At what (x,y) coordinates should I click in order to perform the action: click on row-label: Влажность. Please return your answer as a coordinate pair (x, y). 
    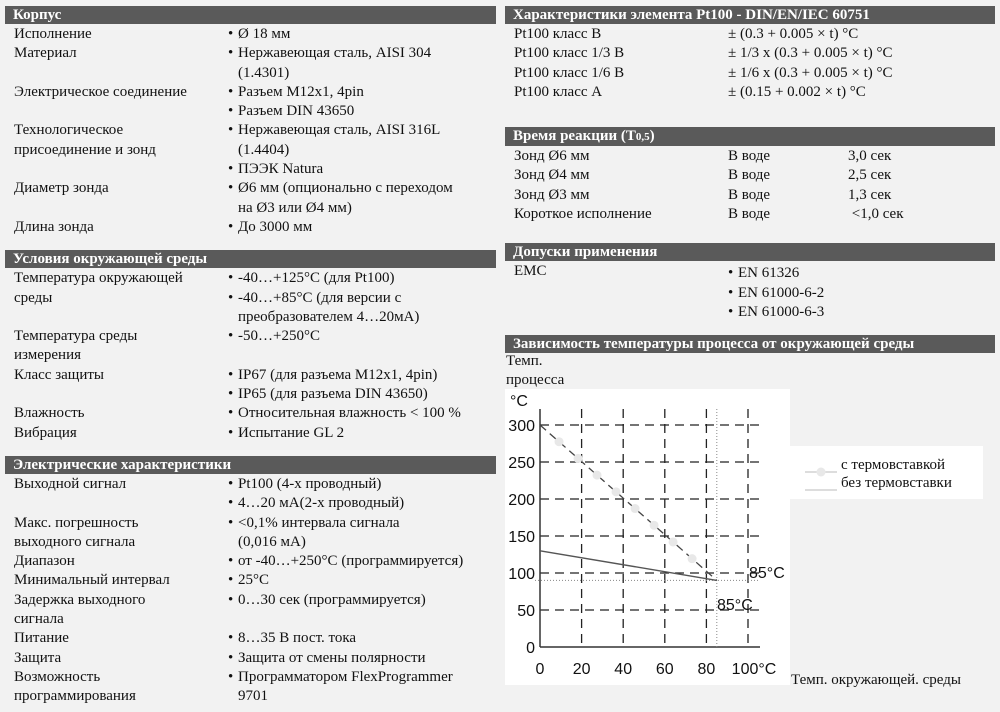
    Looking at the image, I should click on (49, 413).